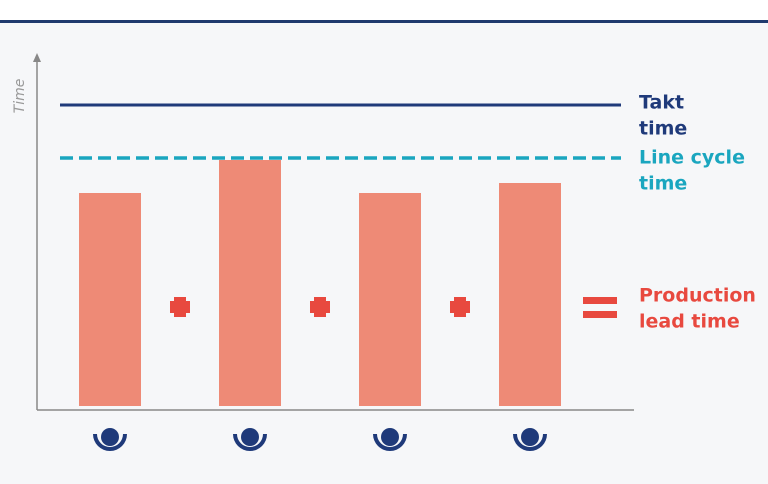 Image resolution: width=768 pixels, height=484 pixels. What do you see at coordinates (37, 57) in the screenshot?
I see `y-axis-arrow` at bounding box center [37, 57].